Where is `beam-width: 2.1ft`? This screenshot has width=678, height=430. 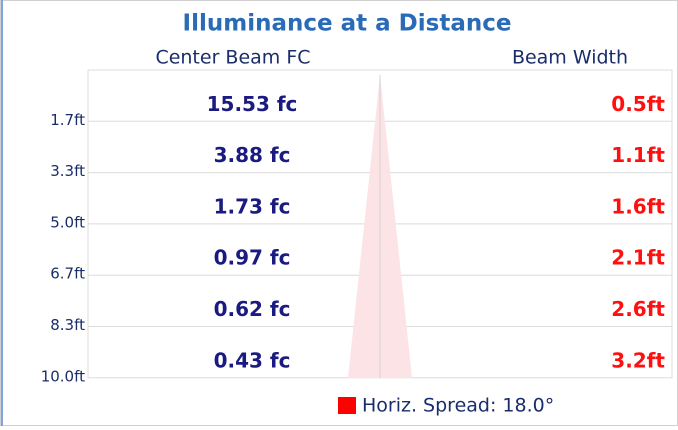
beam-width: 2.1ft is located at coordinates (638, 258).